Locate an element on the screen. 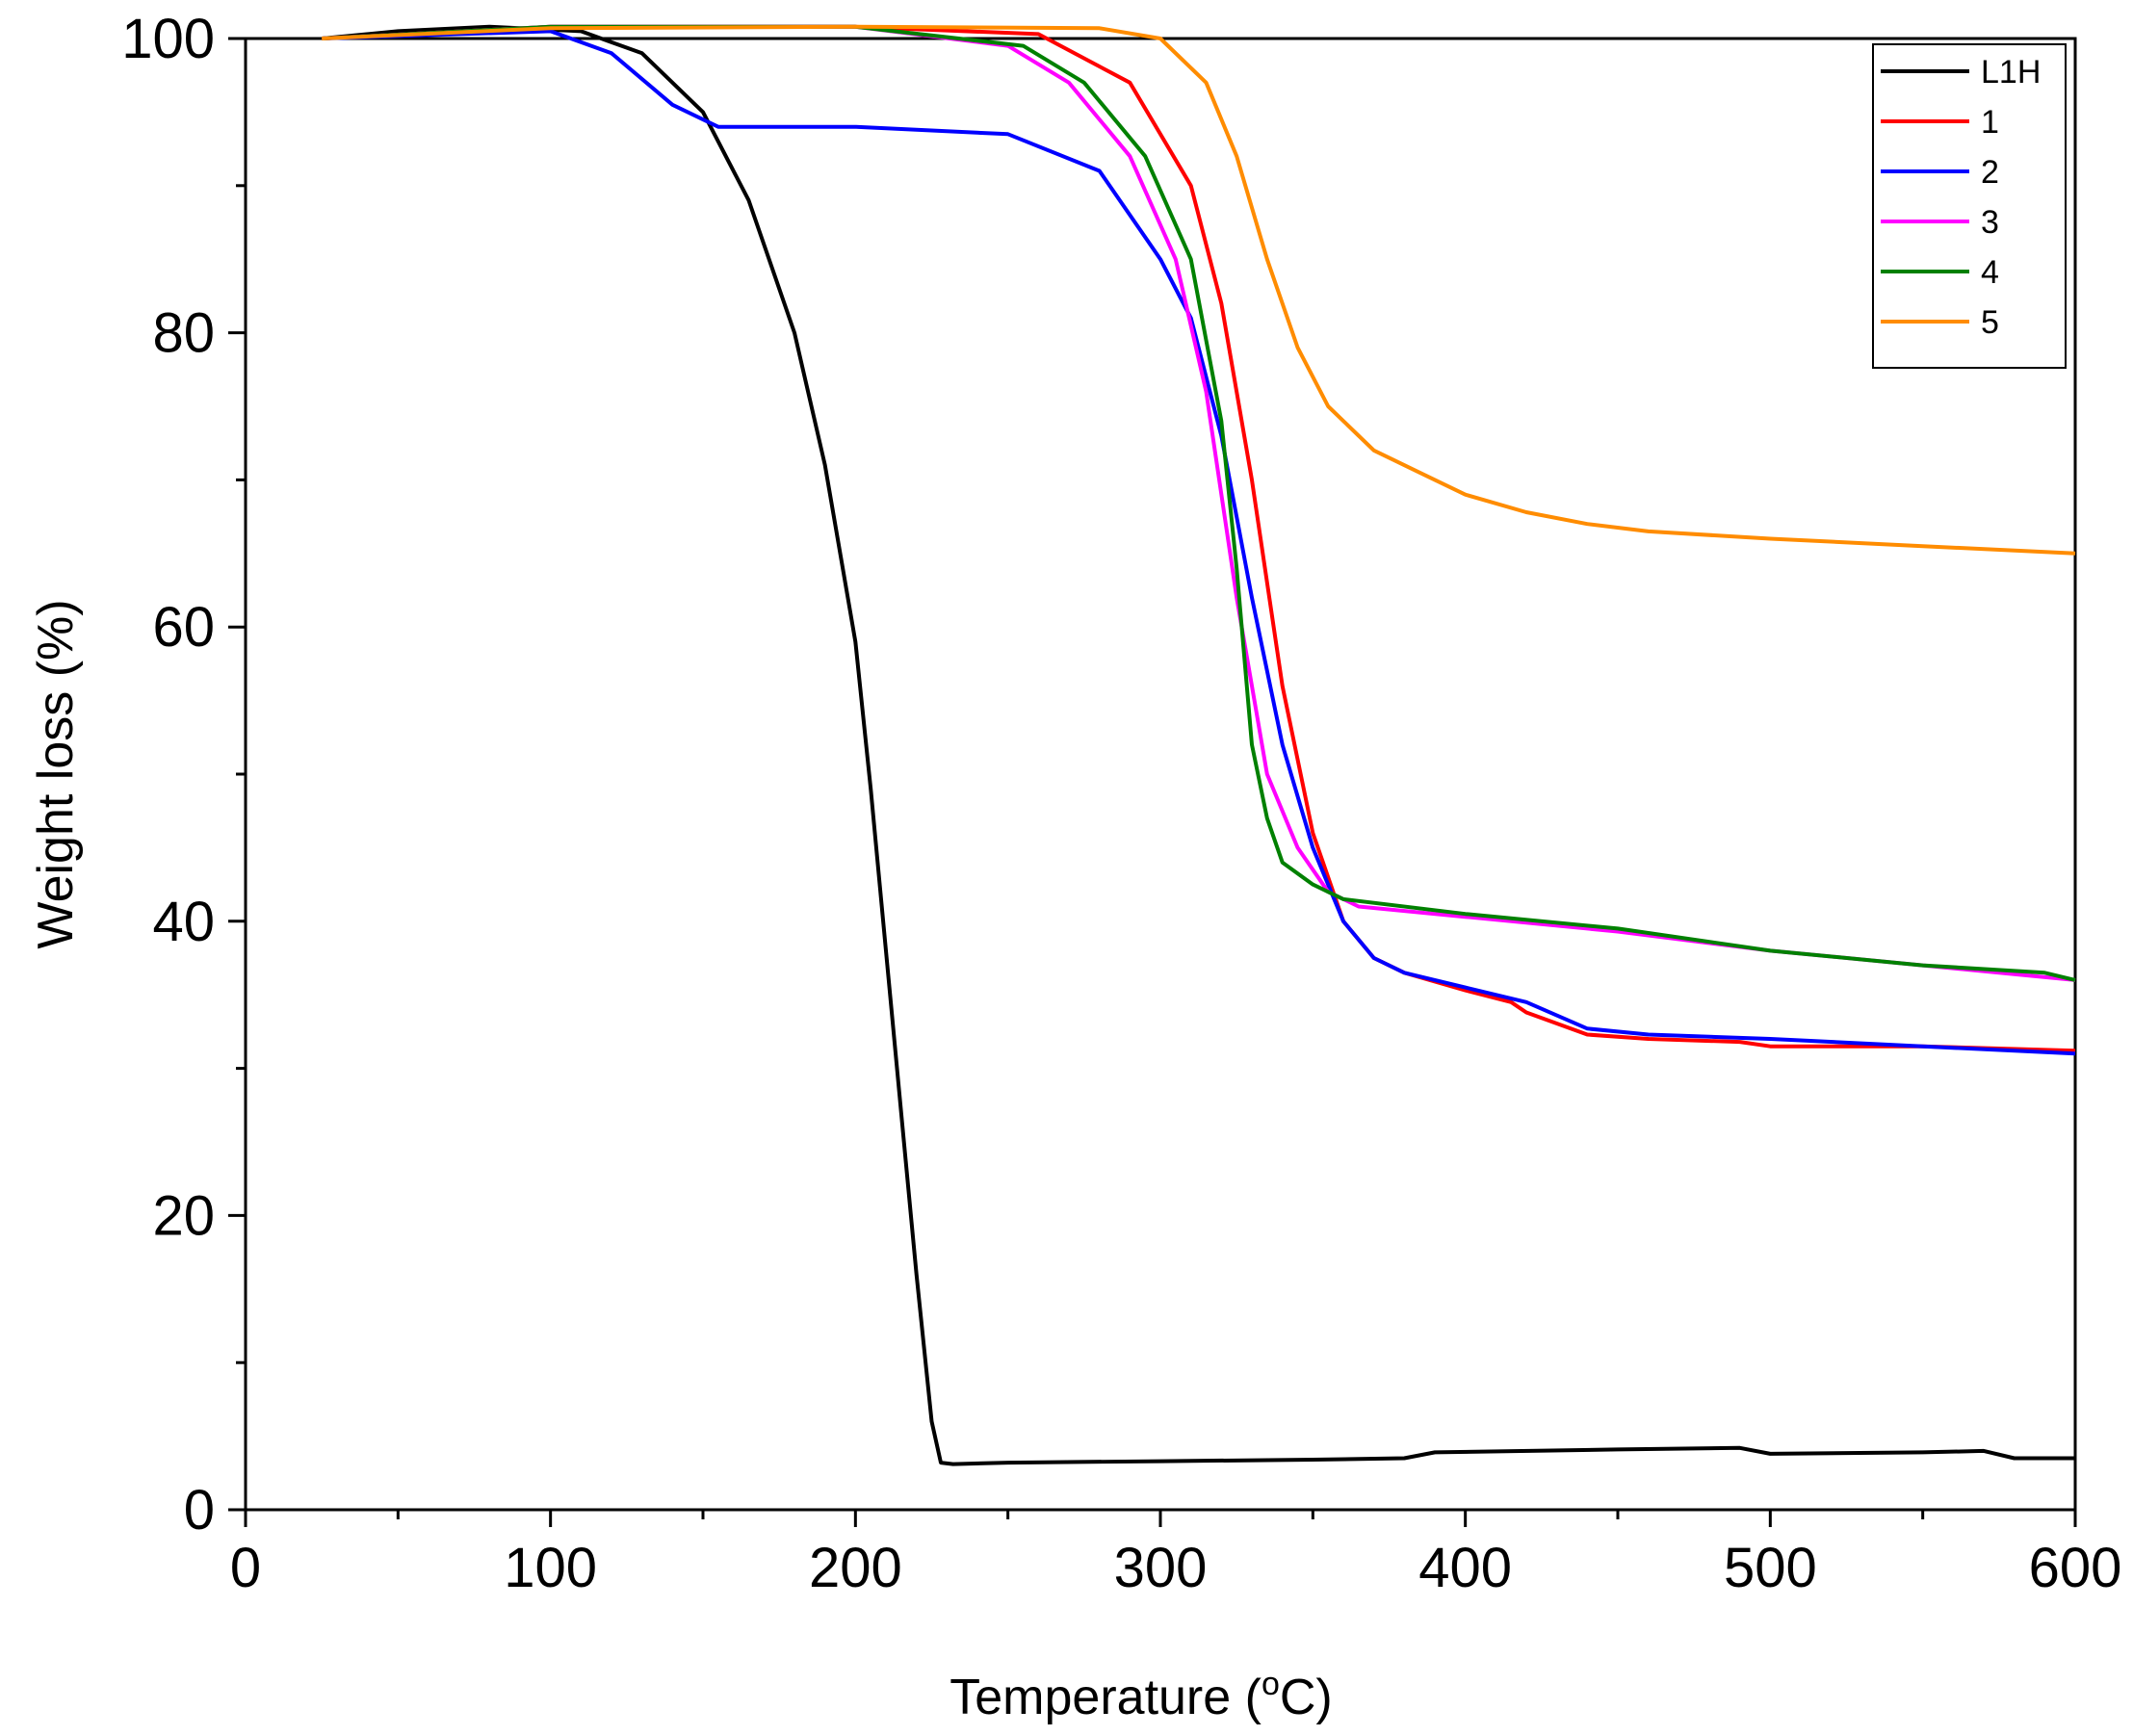 The width and height of the screenshot is (2133, 1736). legend-label: 4 is located at coordinates (1990, 272).